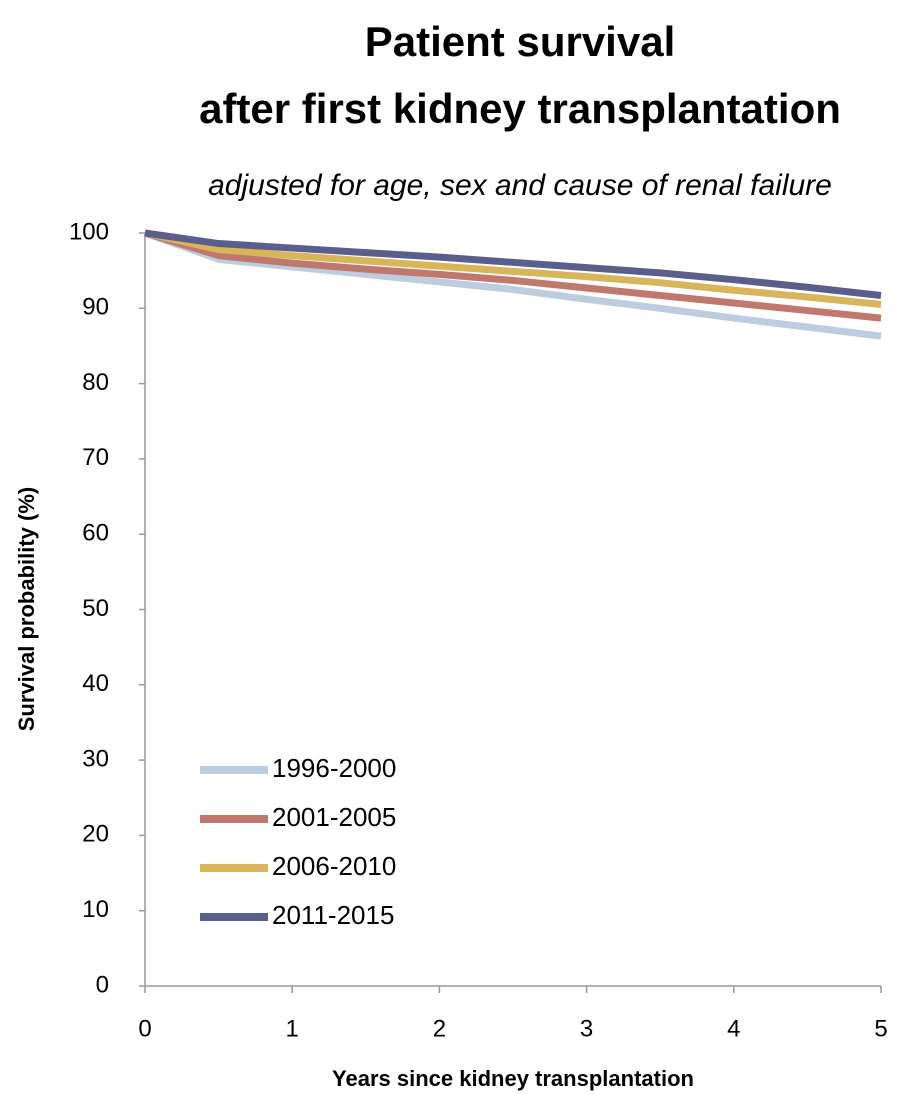 The width and height of the screenshot is (921, 1094). Describe the element at coordinates (880, 1028) in the screenshot. I see `x-tick-label: 5` at that location.